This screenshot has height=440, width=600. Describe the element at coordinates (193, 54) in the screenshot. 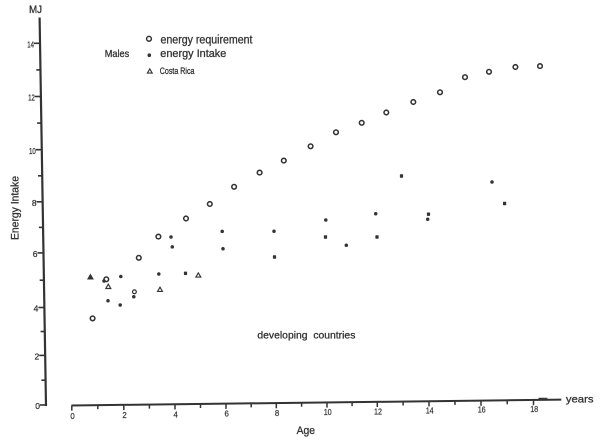

I see `svg-text: energy Intake` at that location.